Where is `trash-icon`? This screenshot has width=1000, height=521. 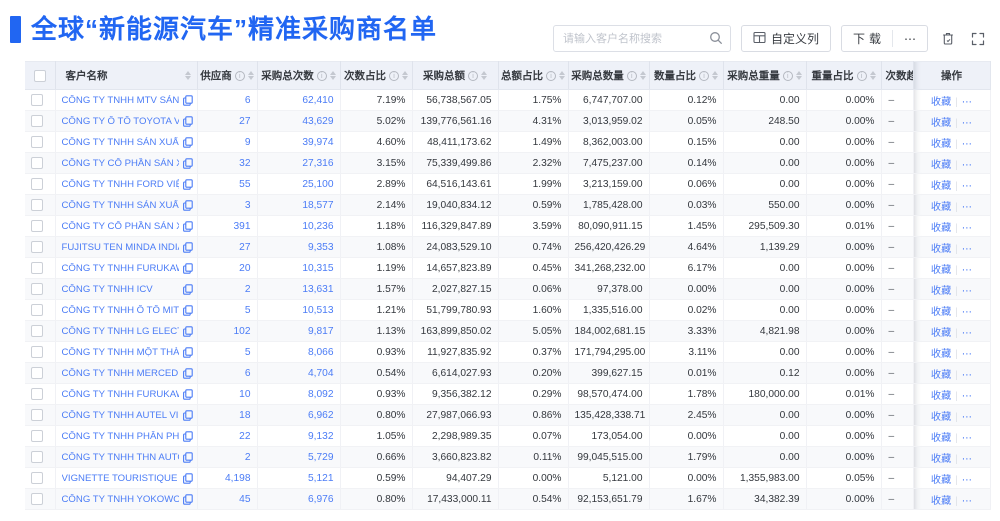 trash-icon is located at coordinates (948, 38).